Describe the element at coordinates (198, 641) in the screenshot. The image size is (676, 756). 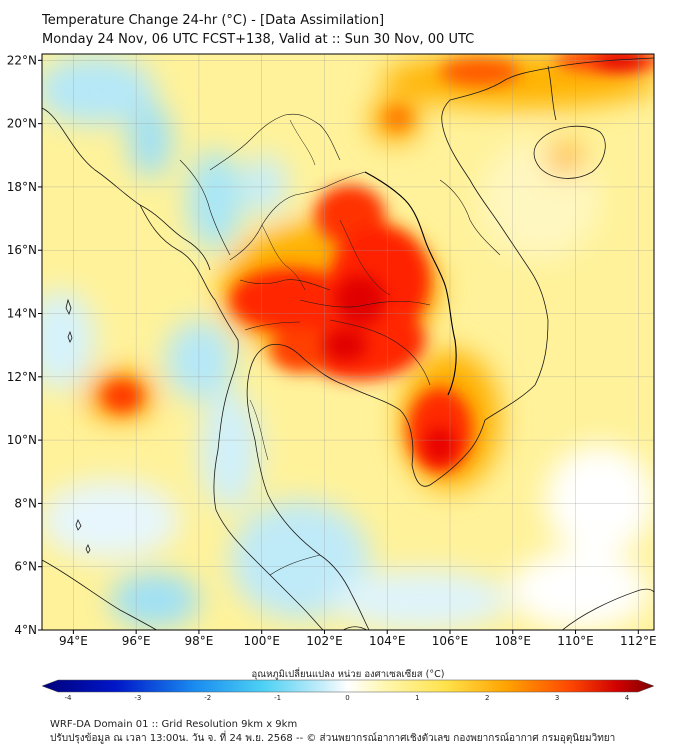
I see `lon-tick-label: 98°E` at that location.